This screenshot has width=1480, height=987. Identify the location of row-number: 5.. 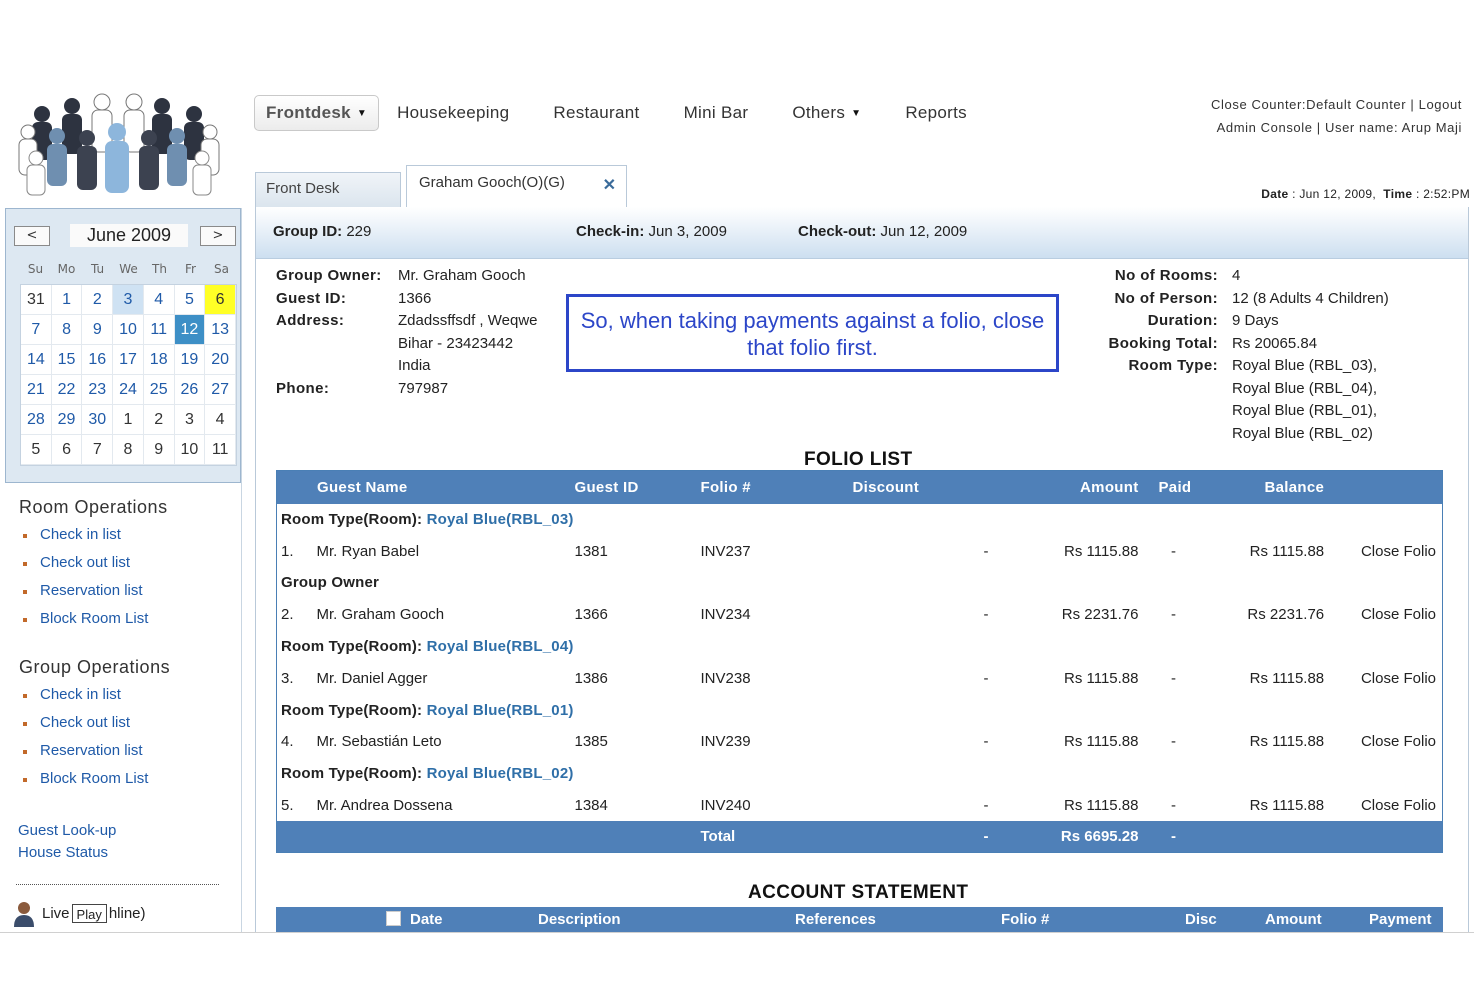
(287, 806).